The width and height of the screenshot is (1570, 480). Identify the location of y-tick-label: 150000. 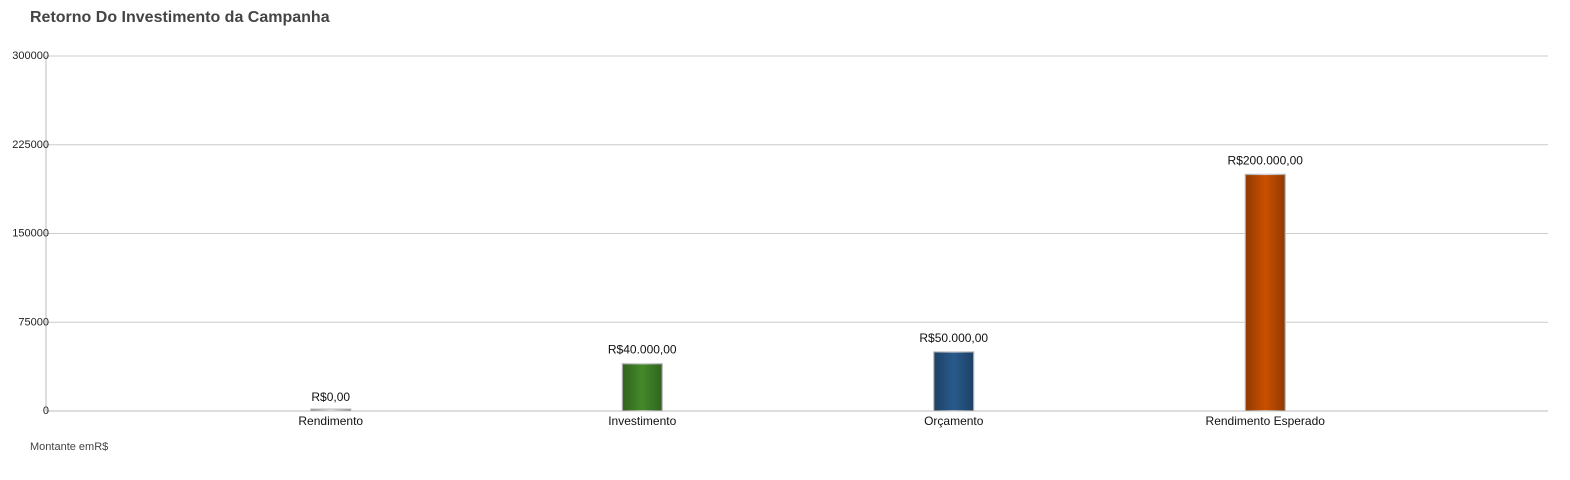
(30, 234).